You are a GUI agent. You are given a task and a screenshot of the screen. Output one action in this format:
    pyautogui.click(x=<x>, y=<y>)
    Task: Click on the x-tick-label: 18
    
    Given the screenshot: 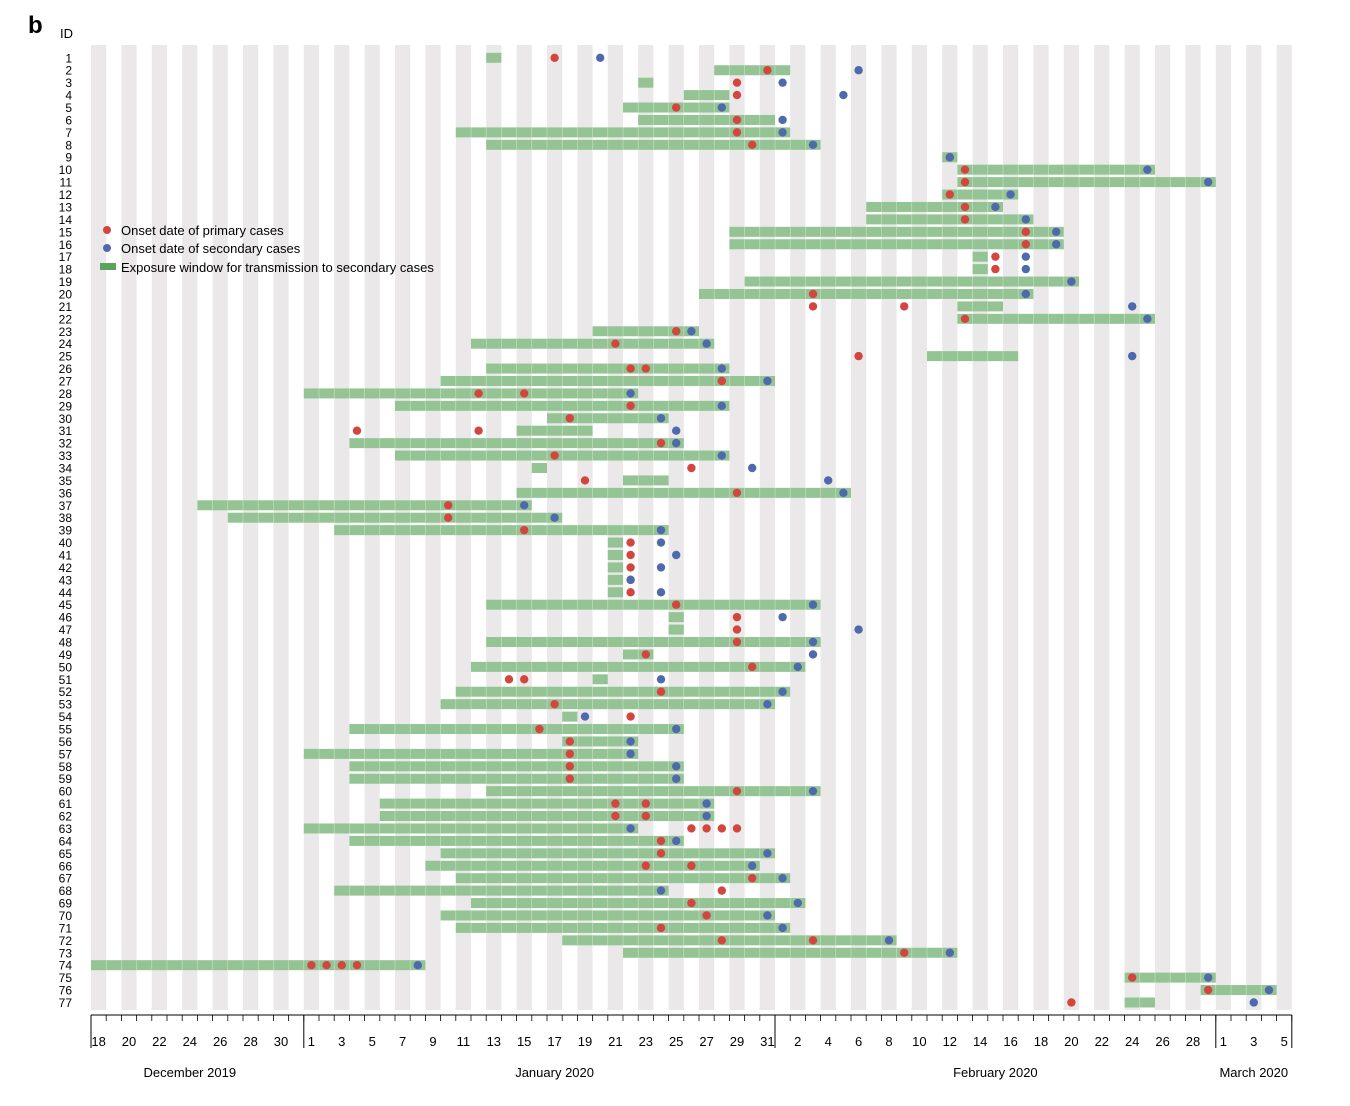 What is the action you would take?
    pyautogui.click(x=1041, y=1041)
    